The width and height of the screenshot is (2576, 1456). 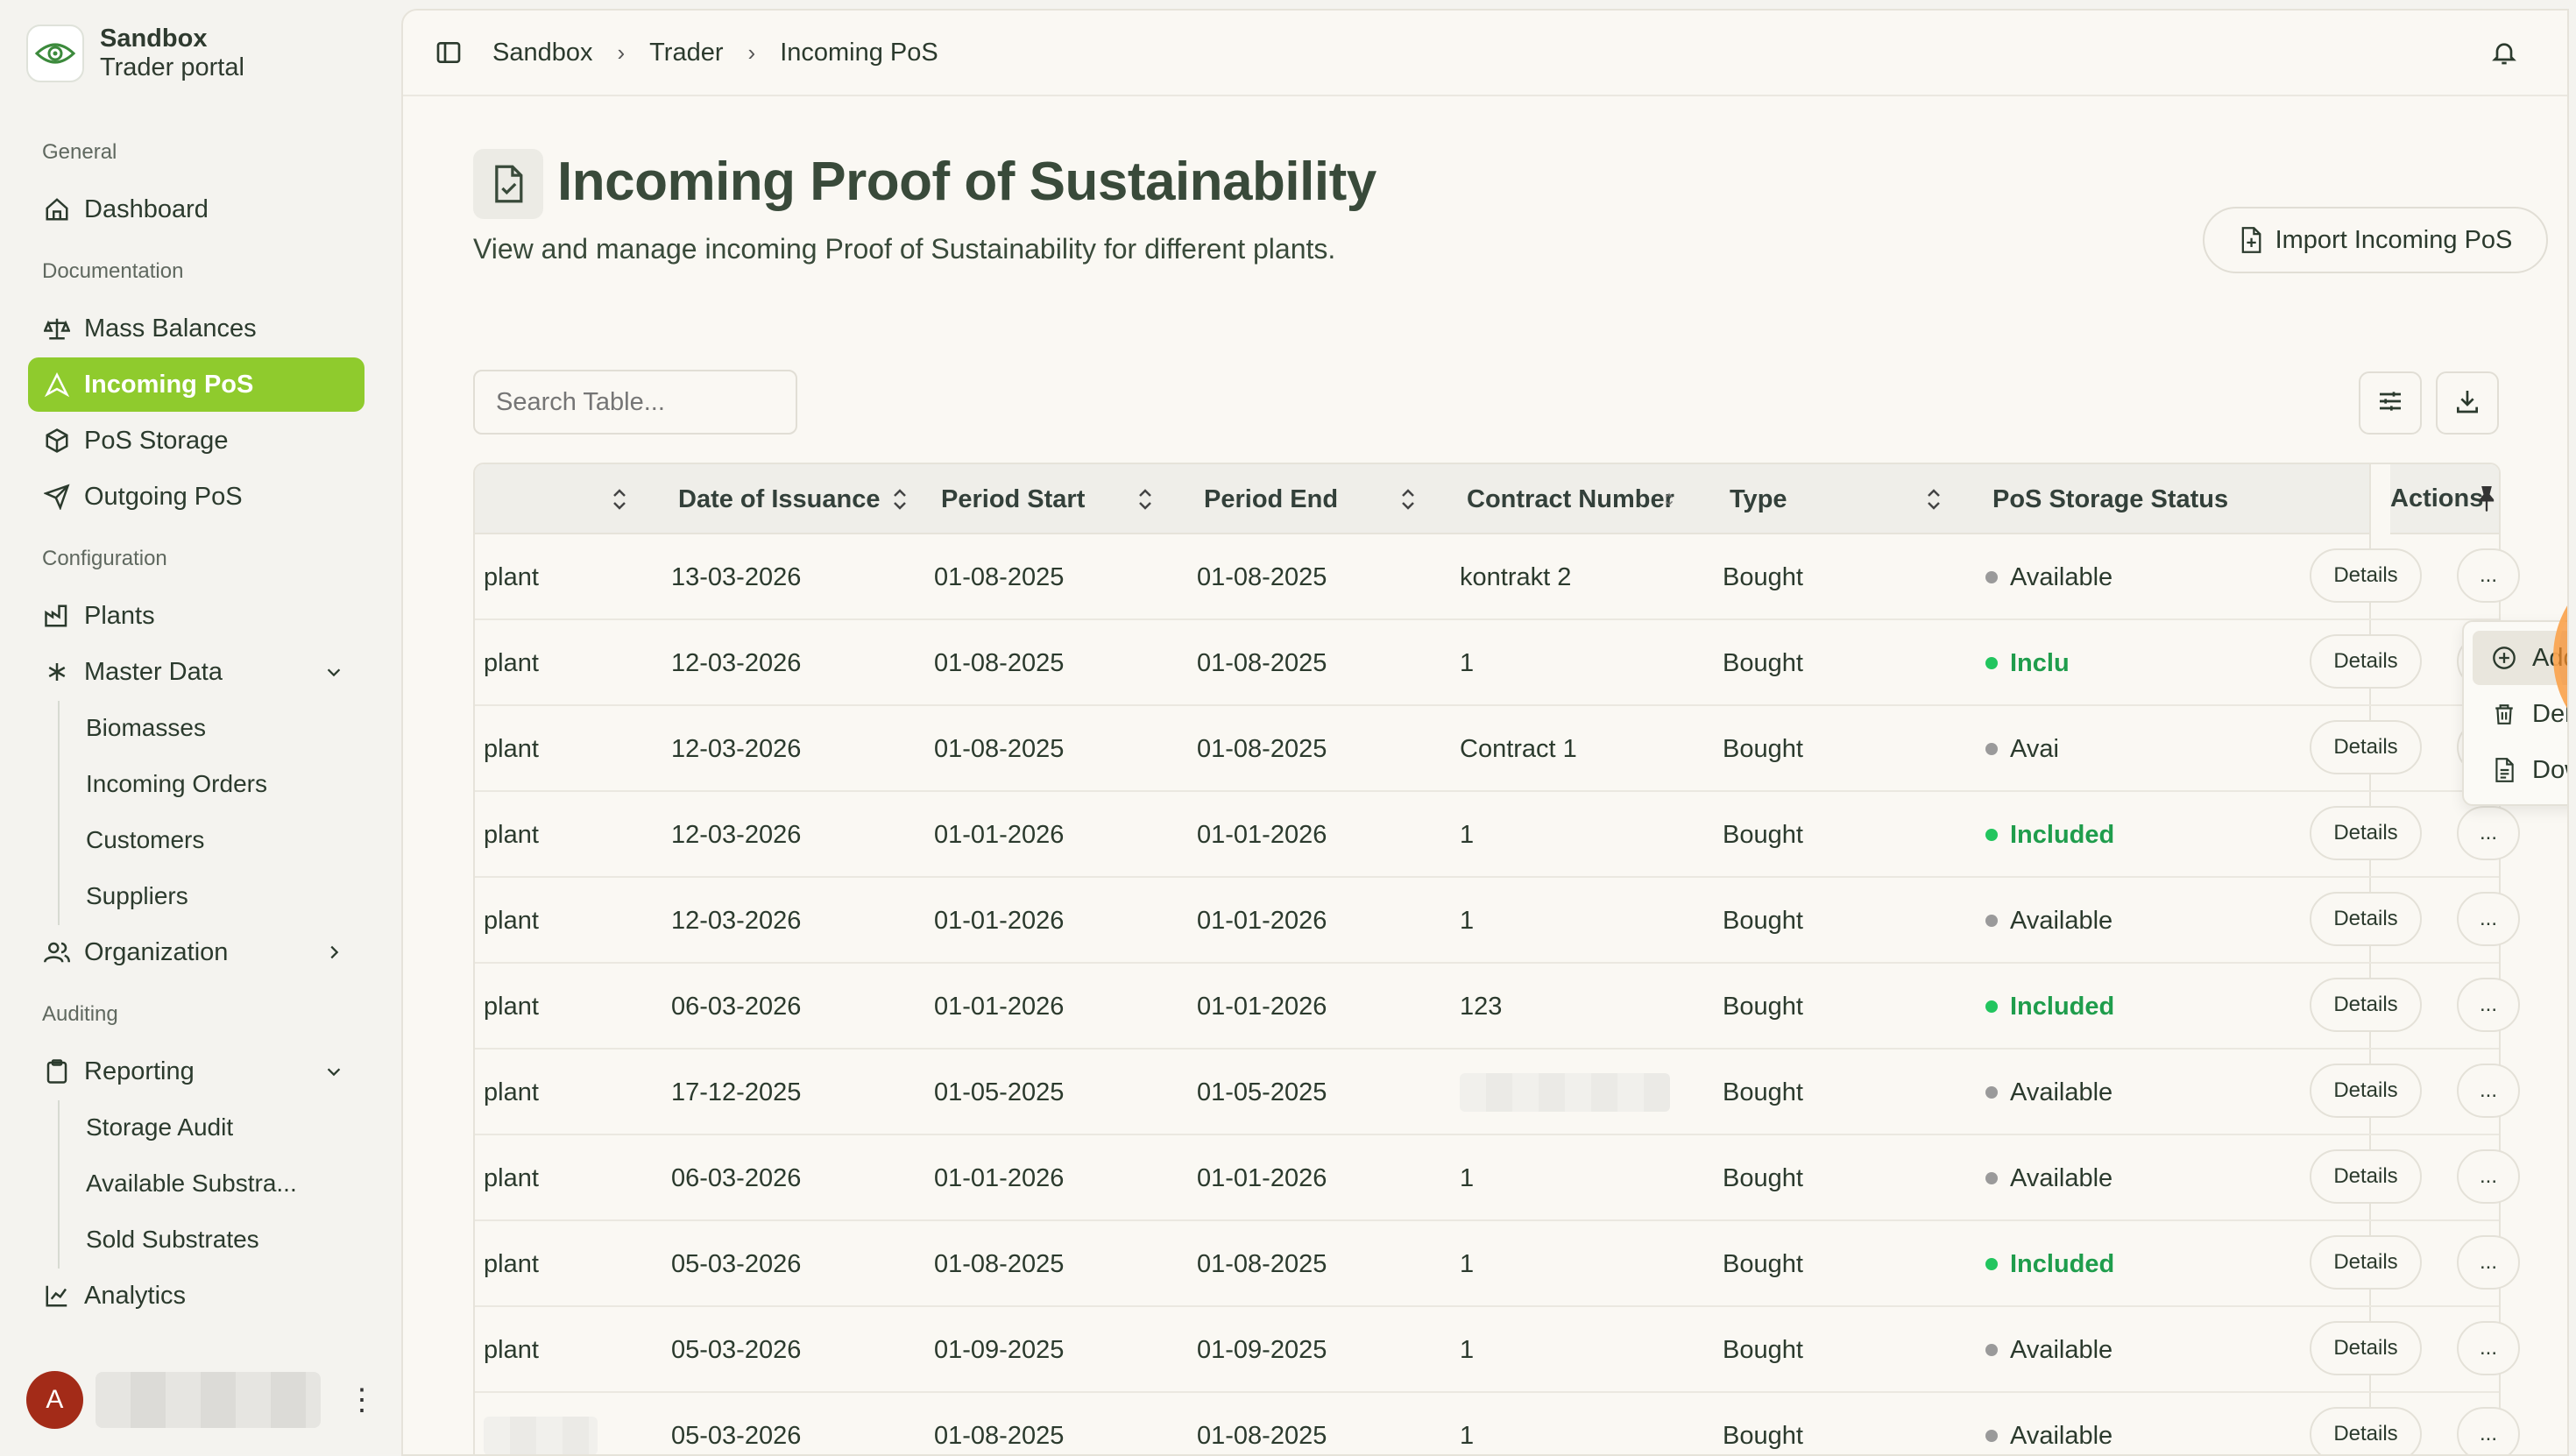 I want to click on sidebar-item-pos-storage: PoS Storage, so click(x=196, y=440).